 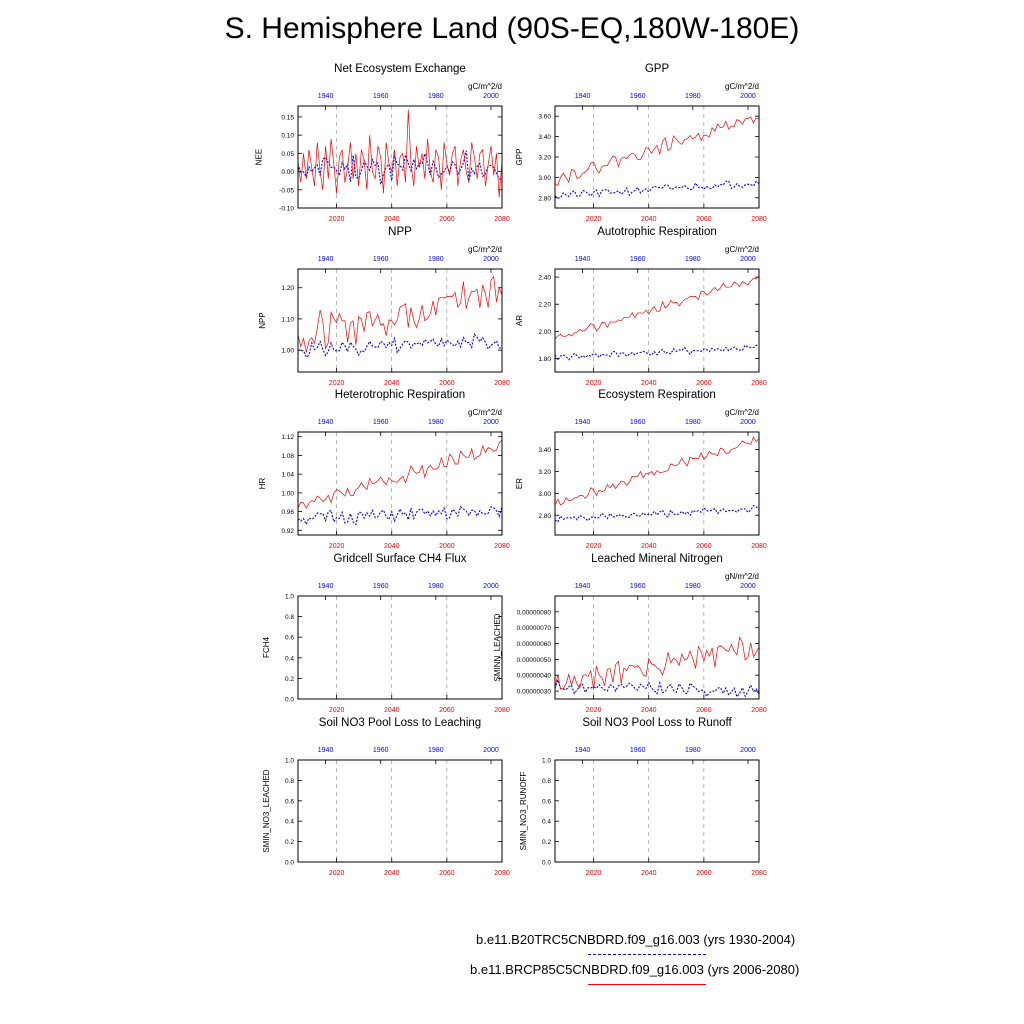 What do you see at coordinates (287, 531) in the screenshot?
I see `y-tick-label: 0.92` at bounding box center [287, 531].